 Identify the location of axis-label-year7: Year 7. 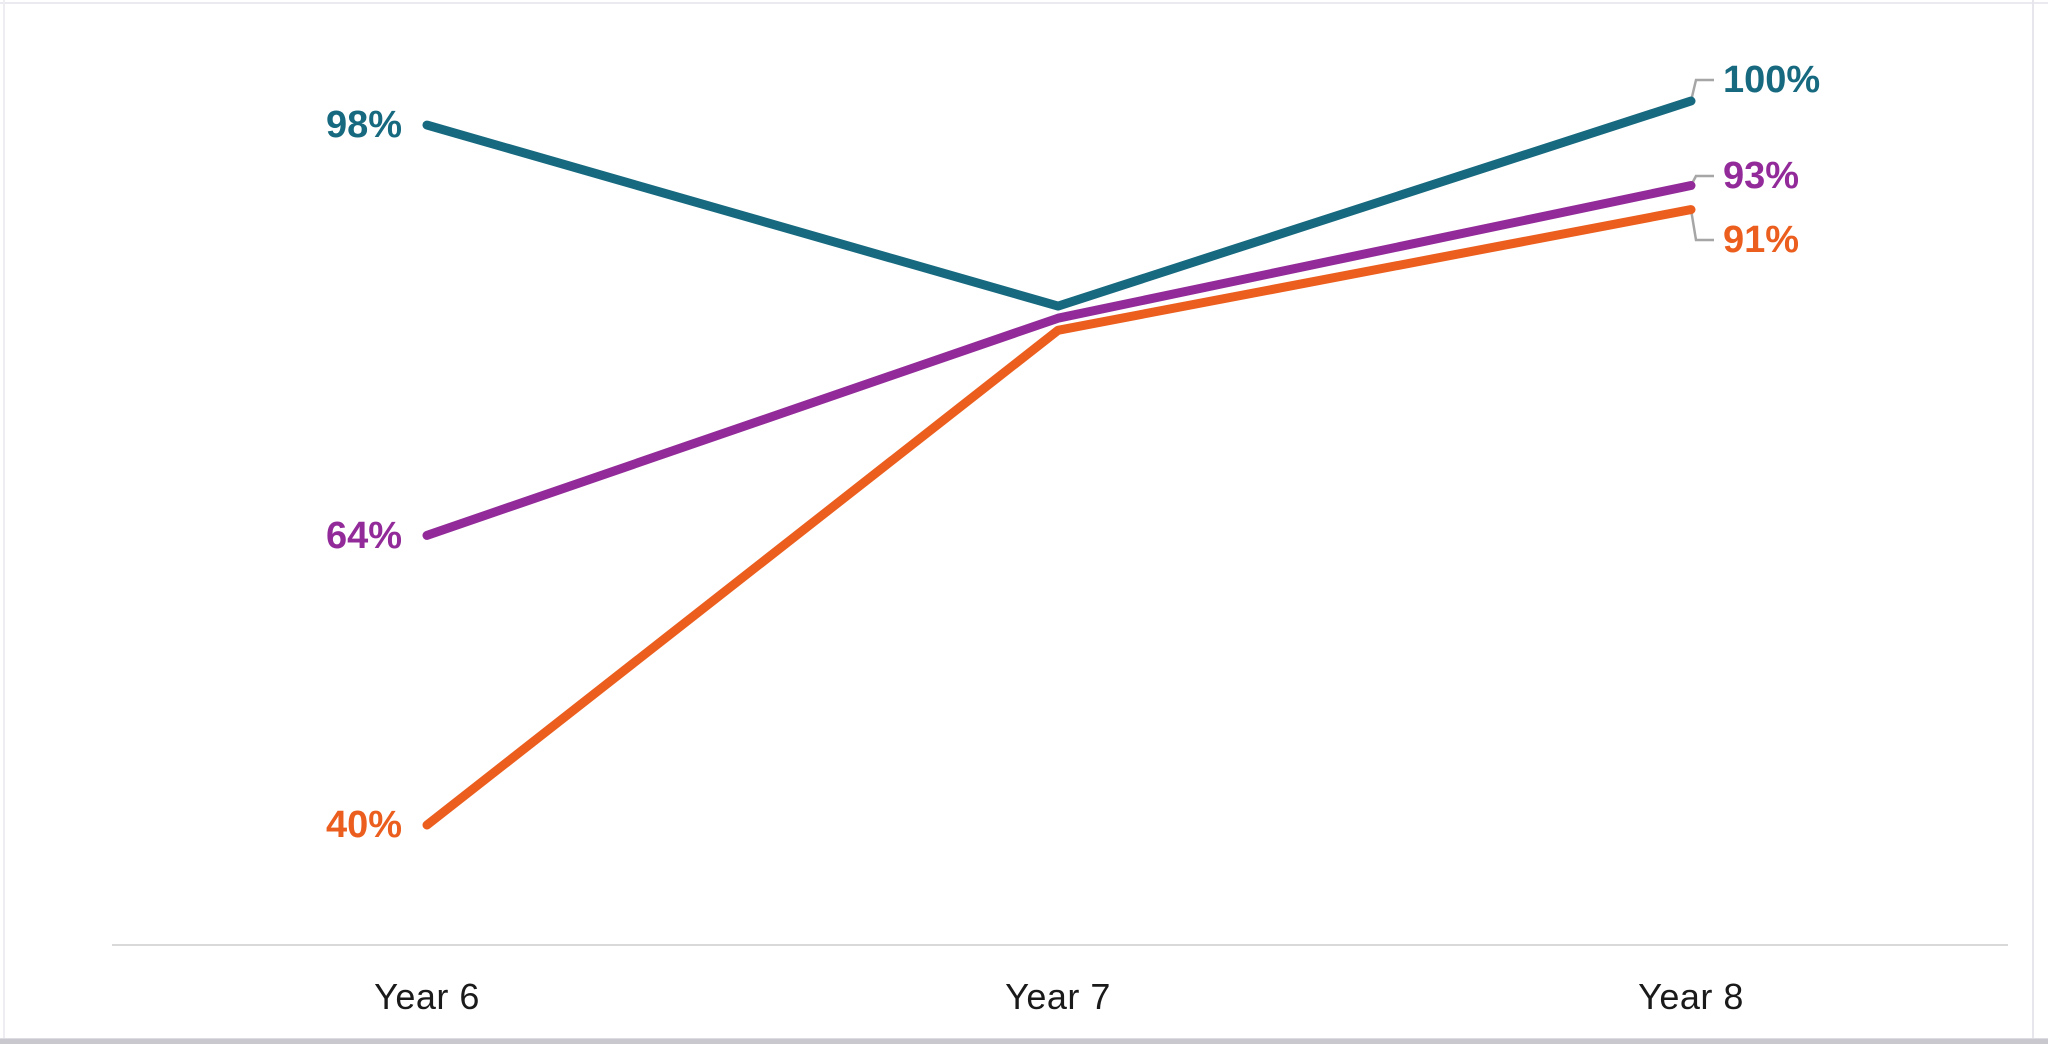
(1058, 996).